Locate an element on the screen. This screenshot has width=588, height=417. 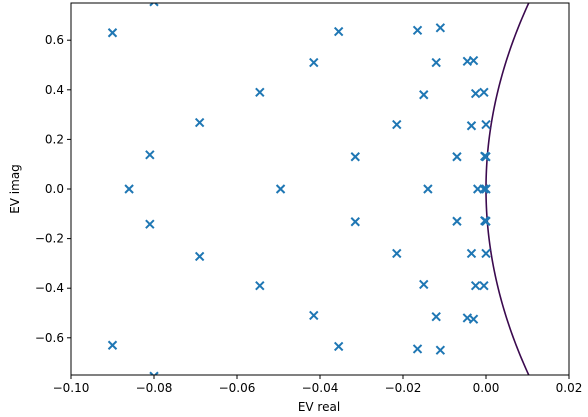
y-axis-label: EV imag is located at coordinates (15, 189).